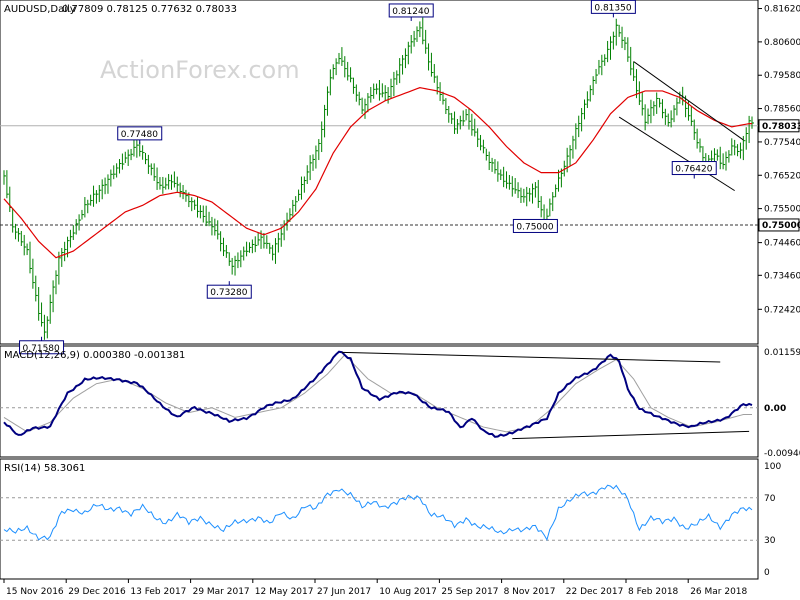 Image resolution: width=800 pixels, height=600 pixels. Describe the element at coordinates (344, 592) in the screenshot. I see `x-tick-label: 27 Jun 2017` at that location.